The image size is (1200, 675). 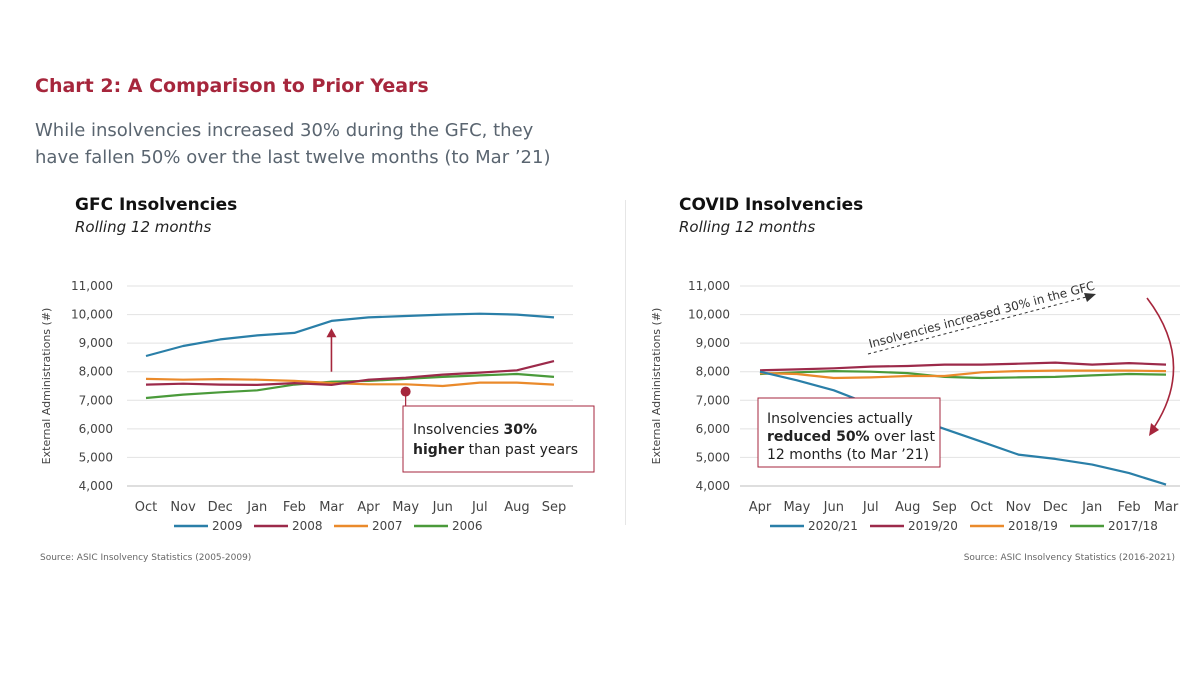 What do you see at coordinates (46, 386) in the screenshot?
I see `gfc-y-axis-title: External Administrations (#)` at bounding box center [46, 386].